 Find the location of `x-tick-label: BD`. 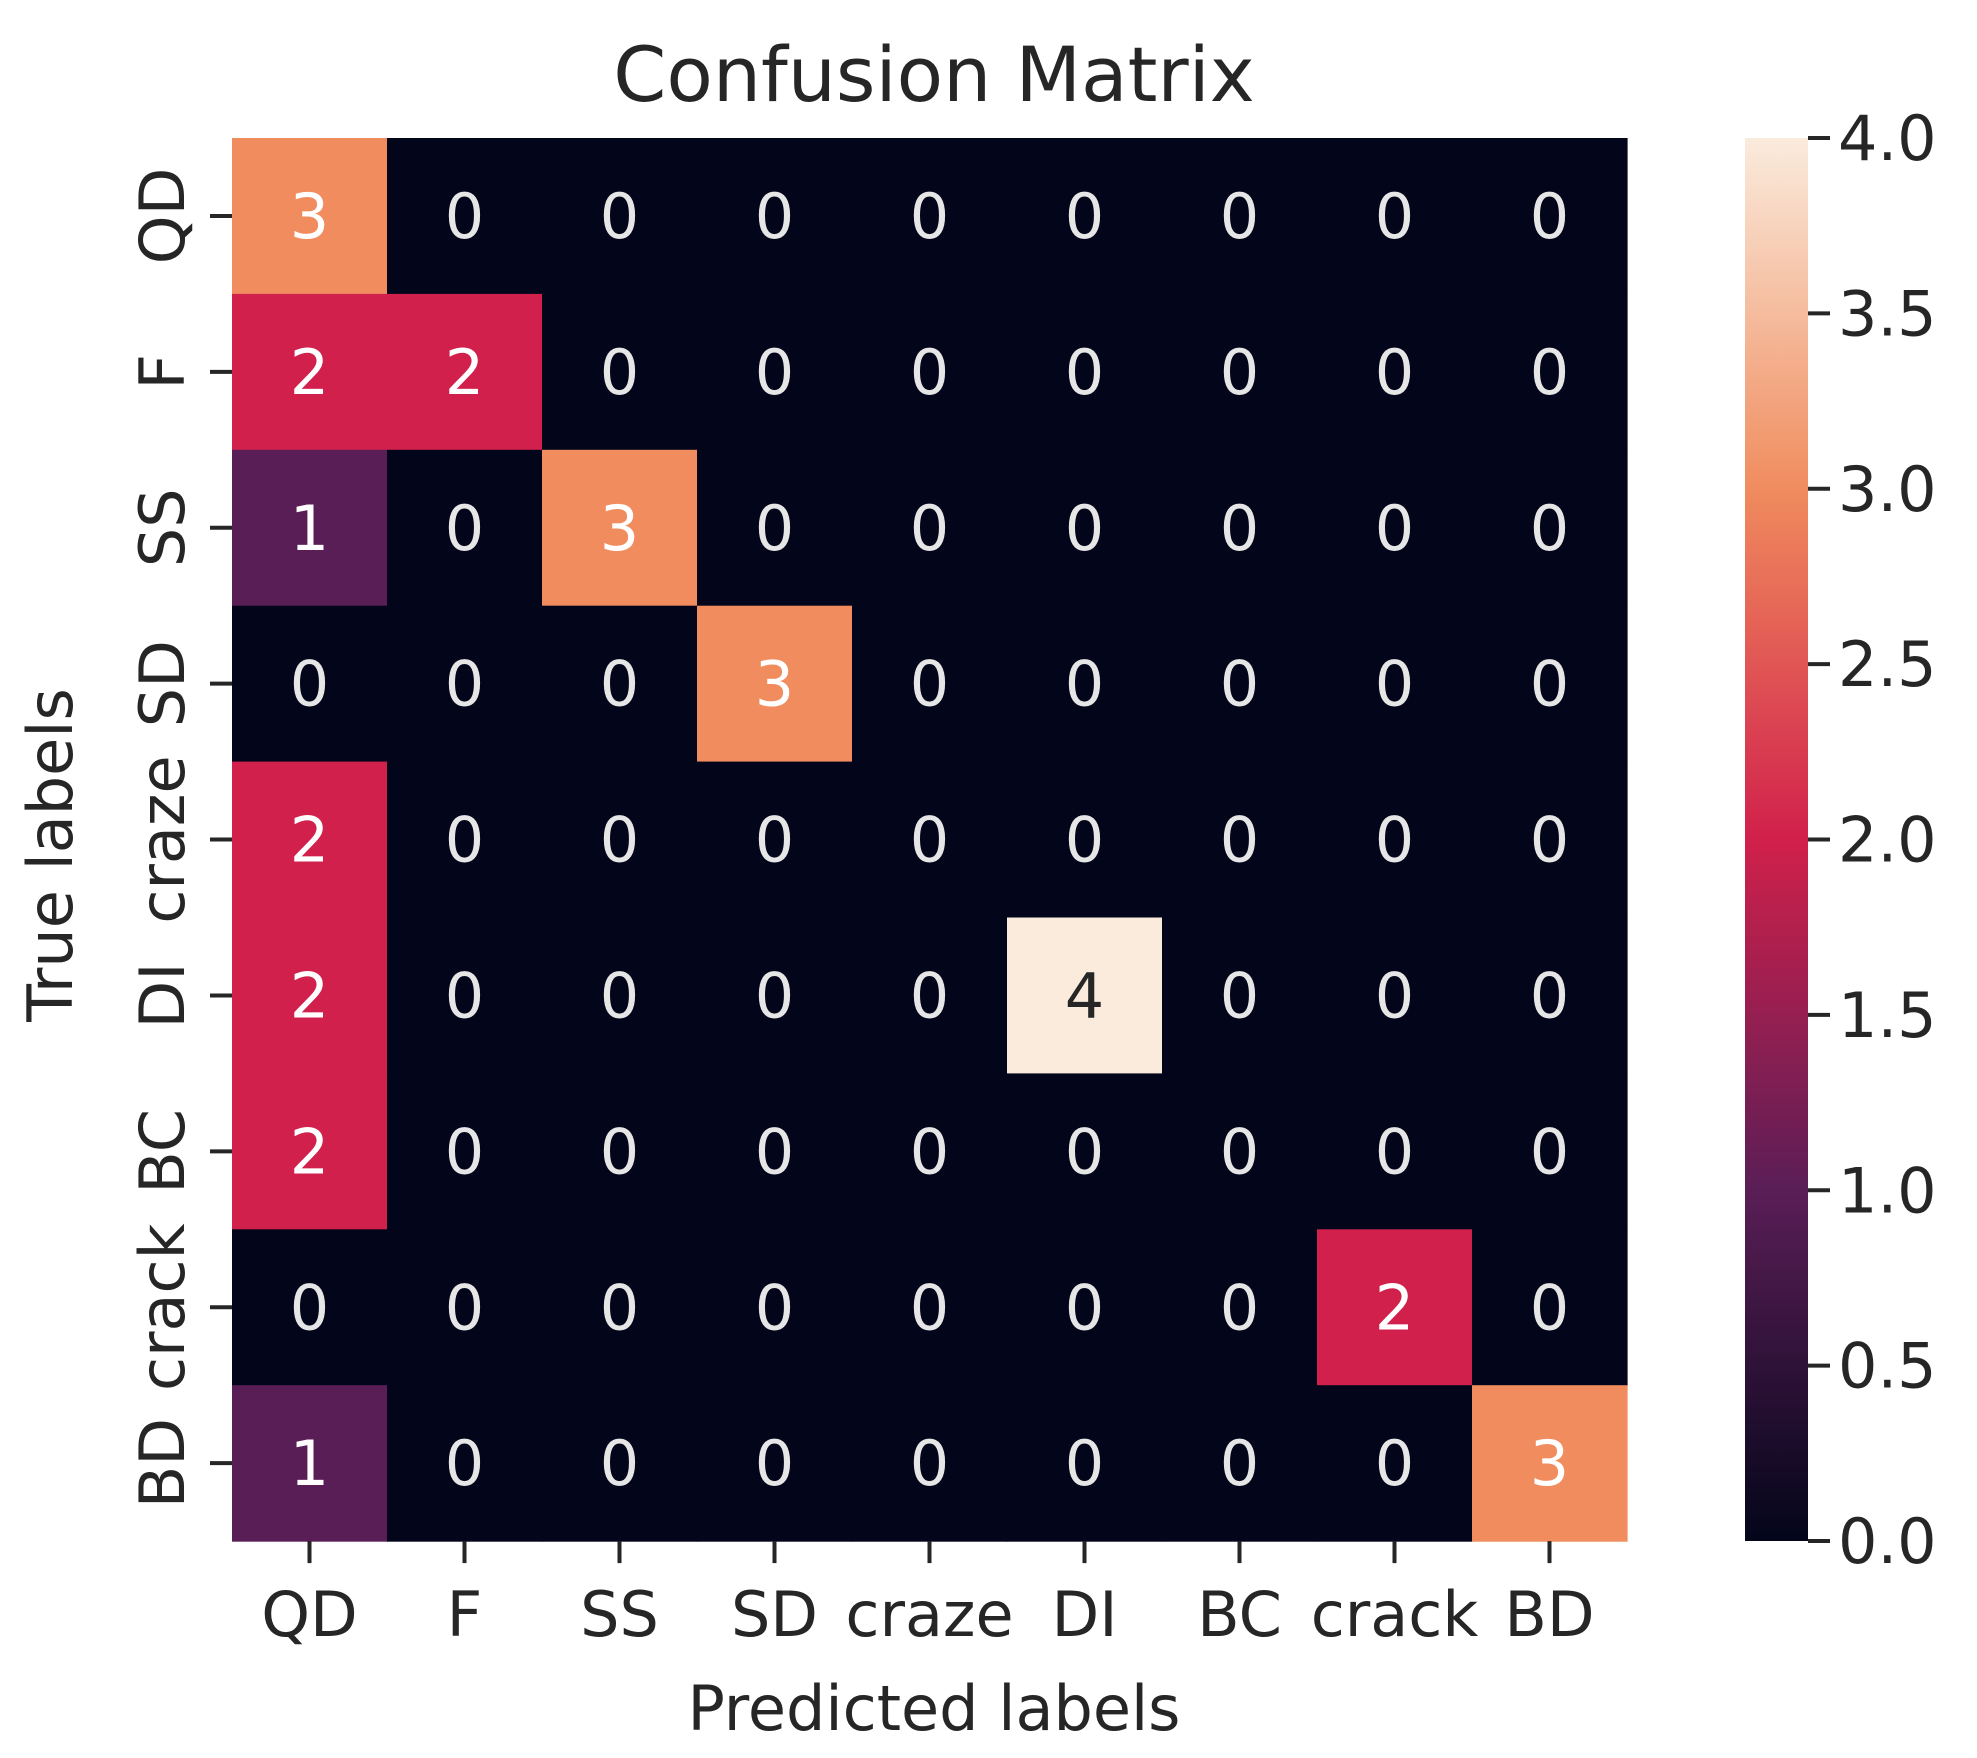

x-tick-label: BD is located at coordinates (1549, 1614).